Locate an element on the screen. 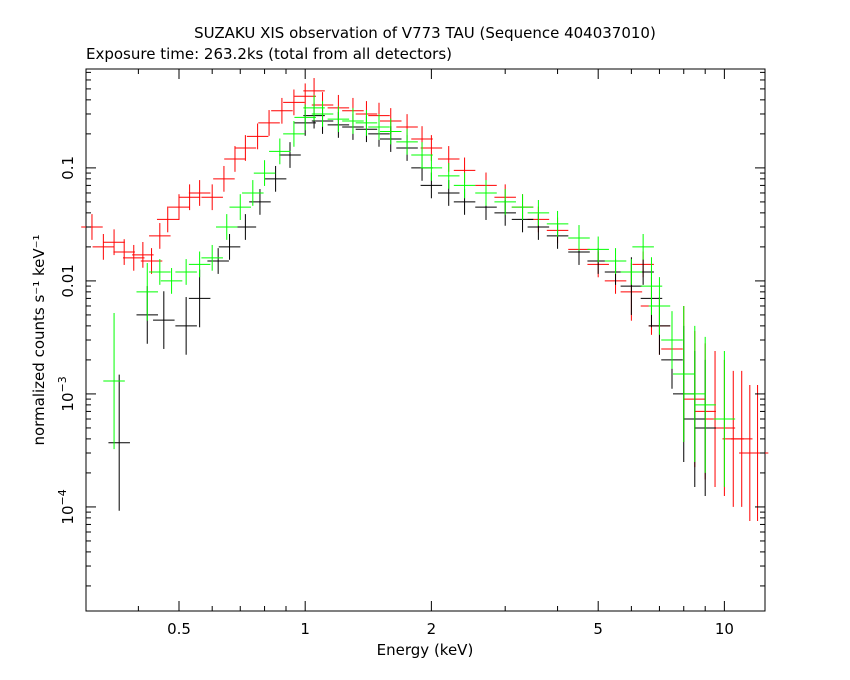  y-axis-label: normalized counts s⁻¹ keV⁻¹ is located at coordinates (39, 339).